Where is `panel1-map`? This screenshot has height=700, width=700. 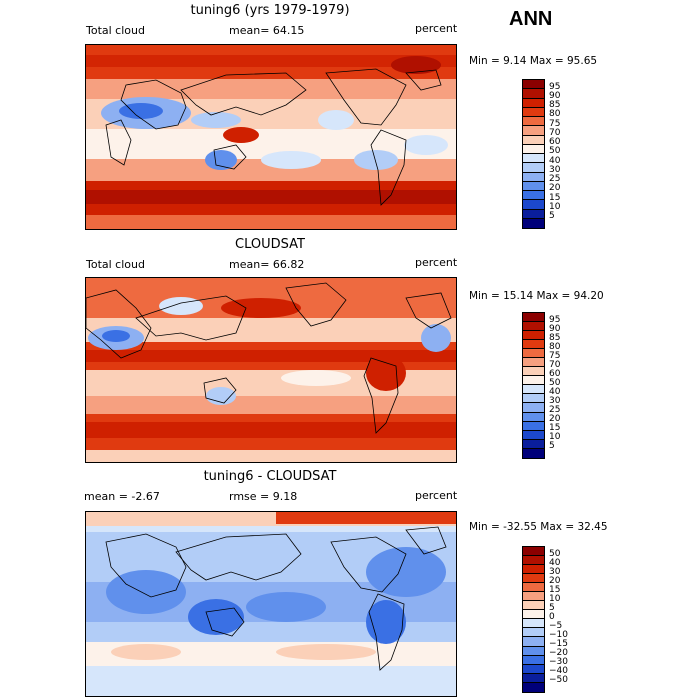
panel1-map is located at coordinates (271, 137).